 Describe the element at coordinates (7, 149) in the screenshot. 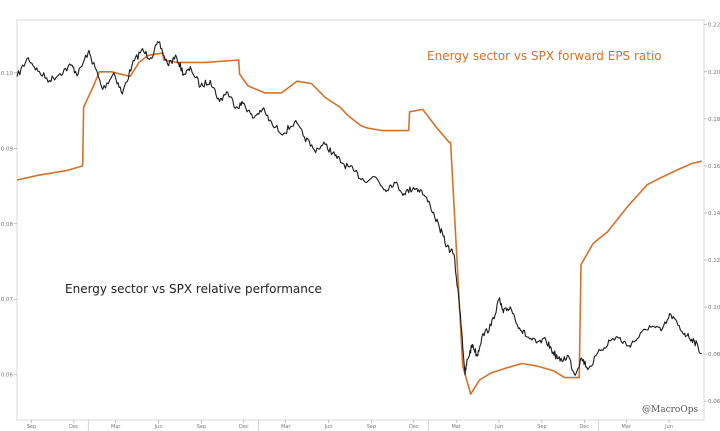

I see `y-left-tick-label: 0.09` at that location.